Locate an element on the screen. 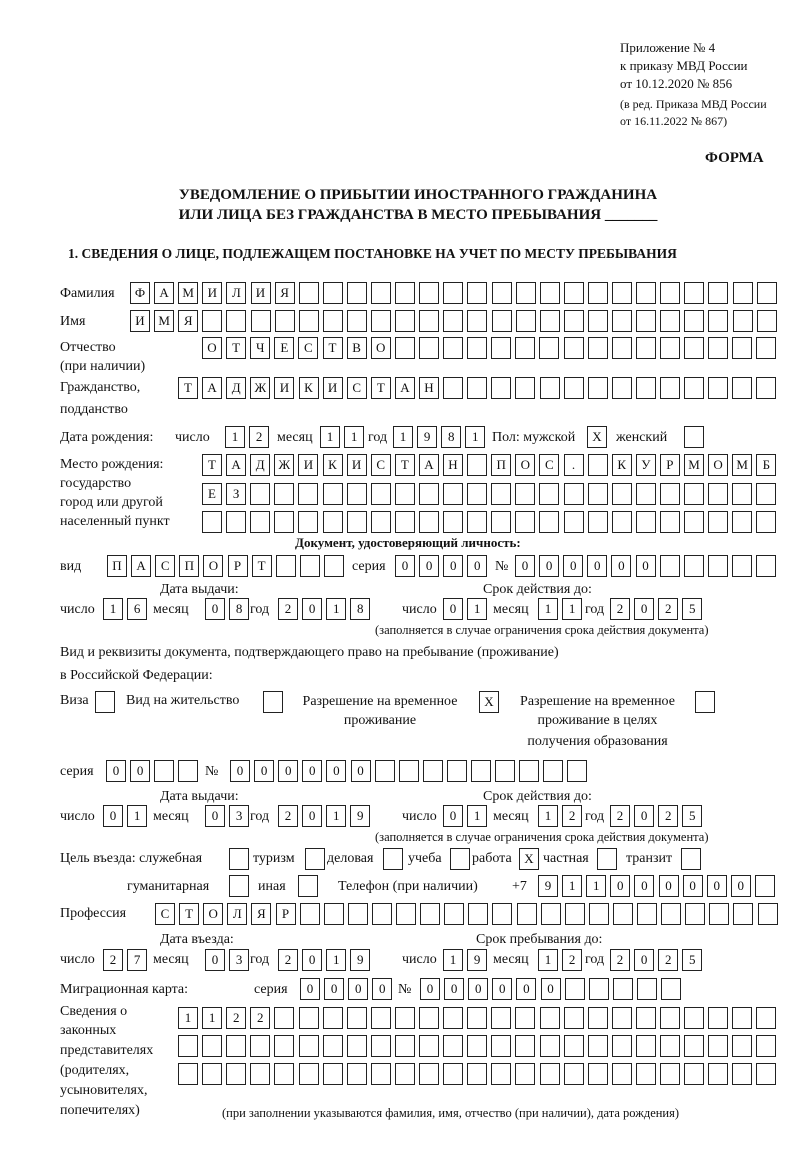  char-cell: 9 is located at coordinates (427, 437).